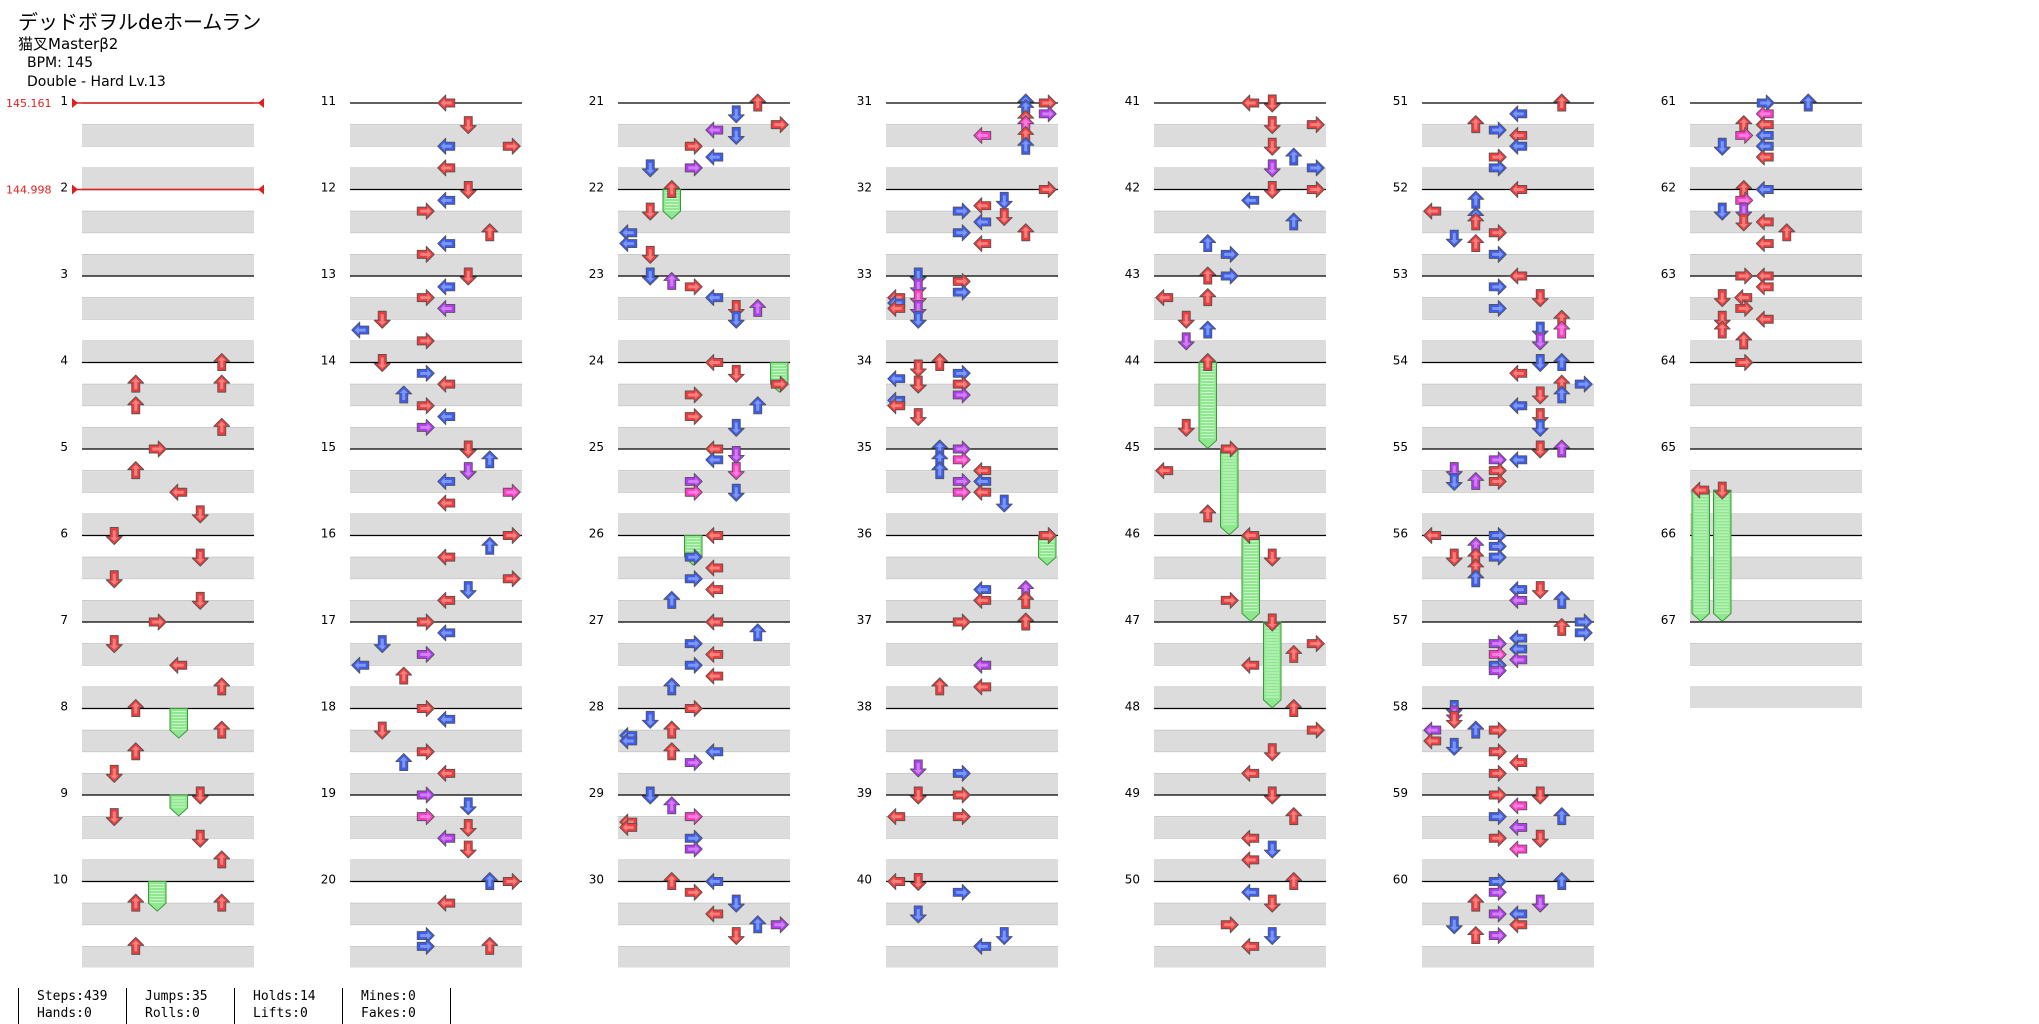 The image size is (2039, 1024). What do you see at coordinates (596, 447) in the screenshot?
I see `measure-number: 25` at bounding box center [596, 447].